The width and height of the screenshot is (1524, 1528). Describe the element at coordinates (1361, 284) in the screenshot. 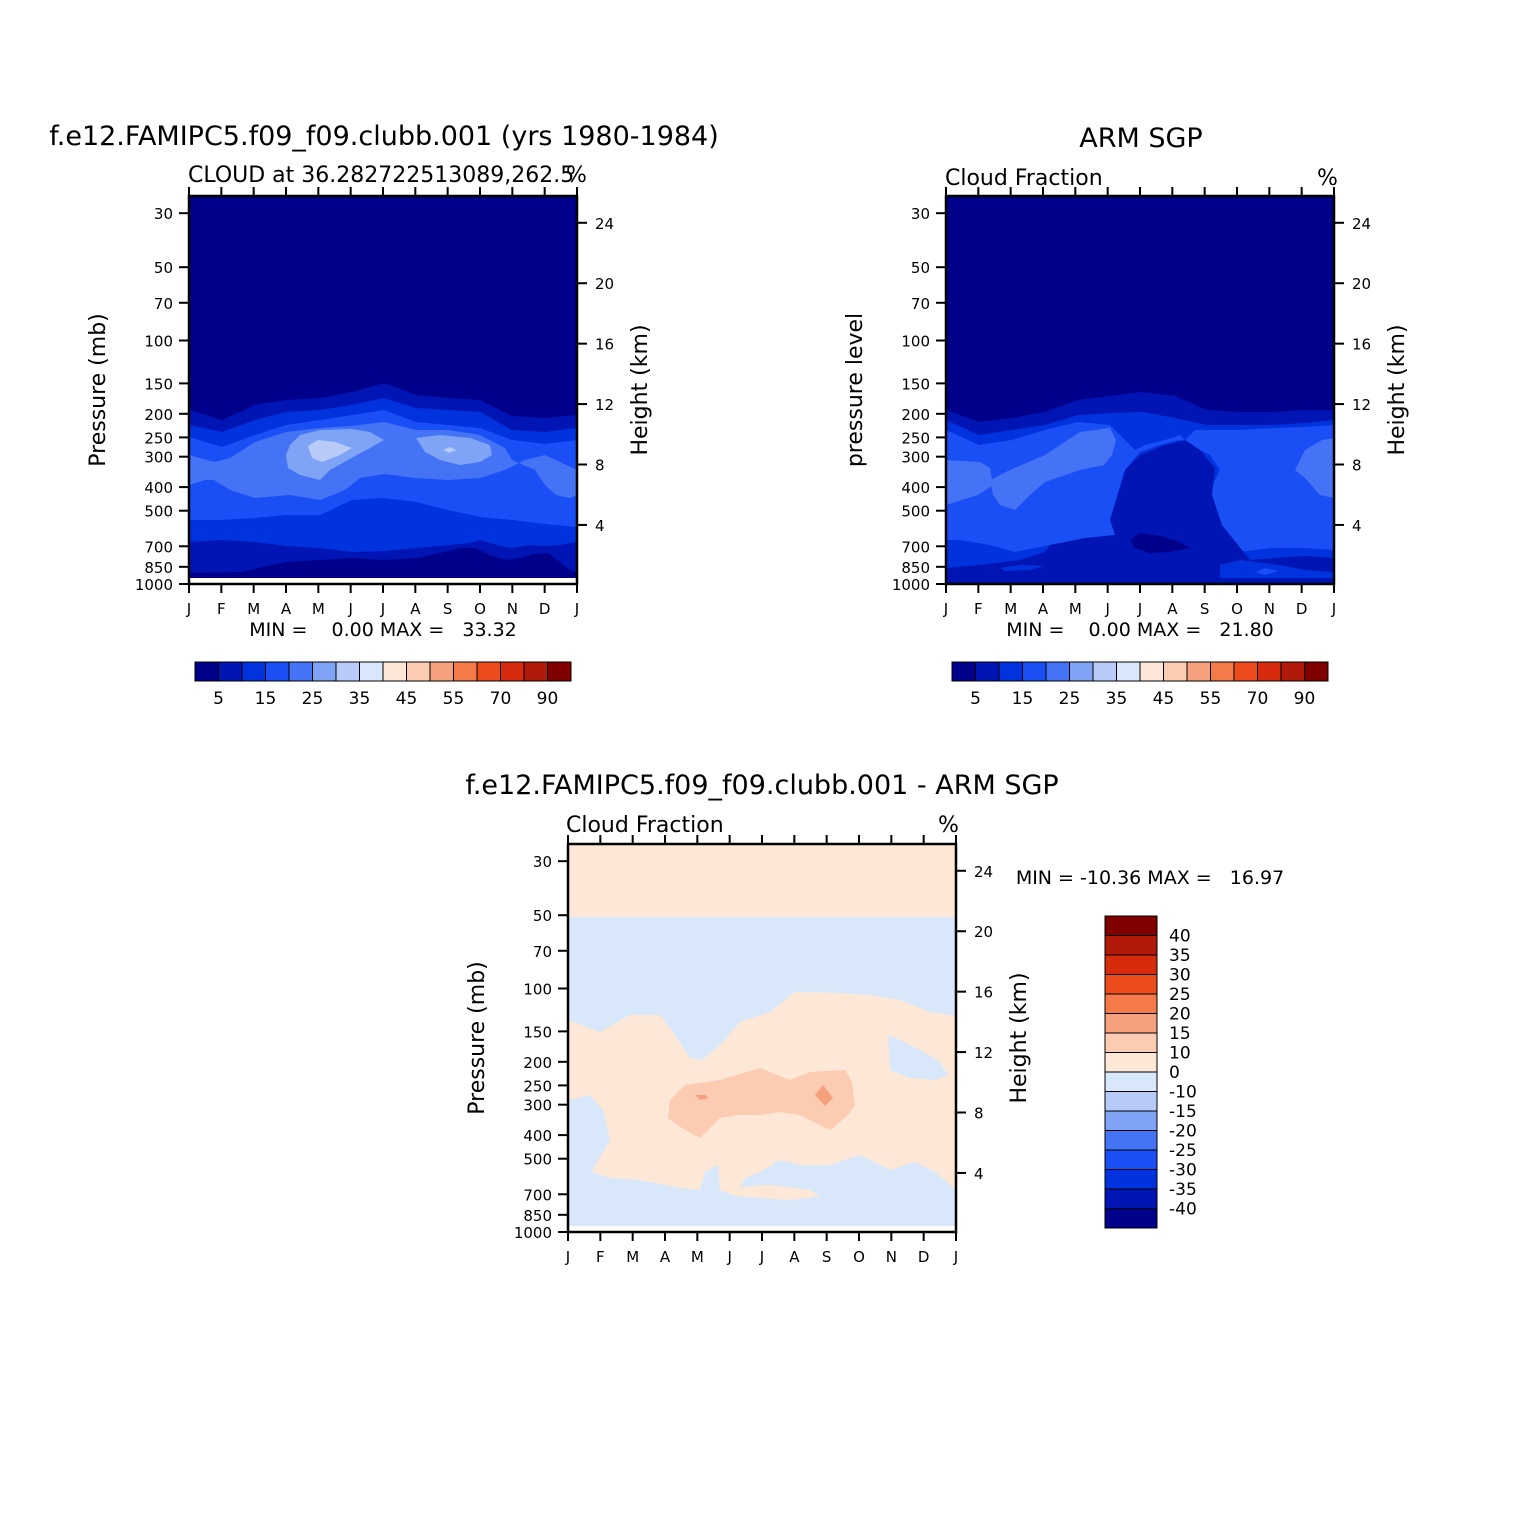

I see `height-tick-label: 20` at that location.